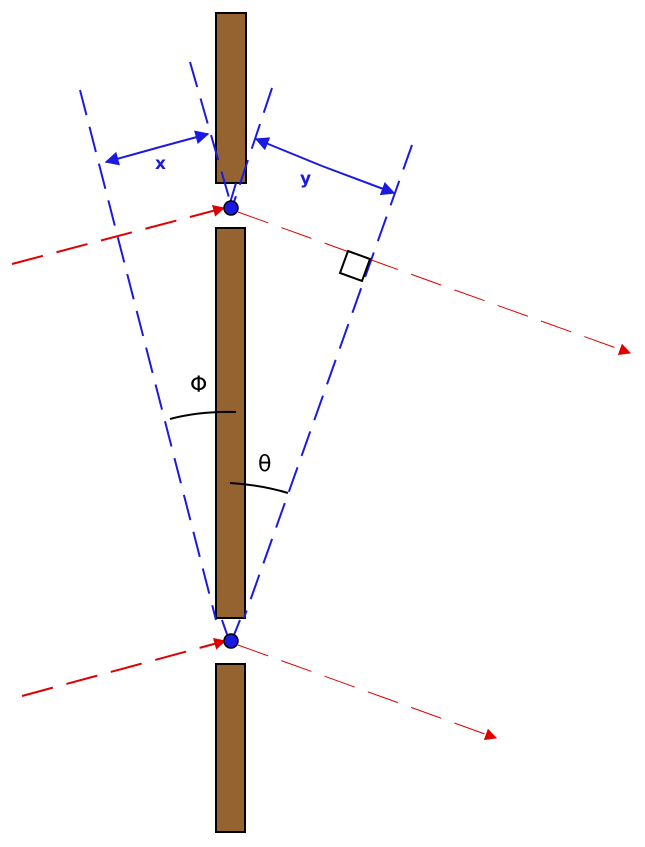 The width and height of the screenshot is (645, 847). Describe the element at coordinates (198, 385) in the screenshot. I see `phi-label: Φ` at that location.